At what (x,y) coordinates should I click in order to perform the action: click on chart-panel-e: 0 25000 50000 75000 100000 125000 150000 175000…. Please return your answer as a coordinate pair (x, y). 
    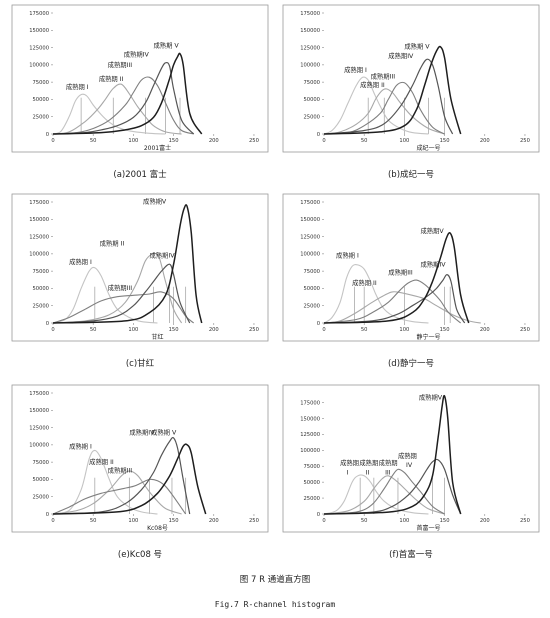
    Looking at the image, I should click on (140, 472).